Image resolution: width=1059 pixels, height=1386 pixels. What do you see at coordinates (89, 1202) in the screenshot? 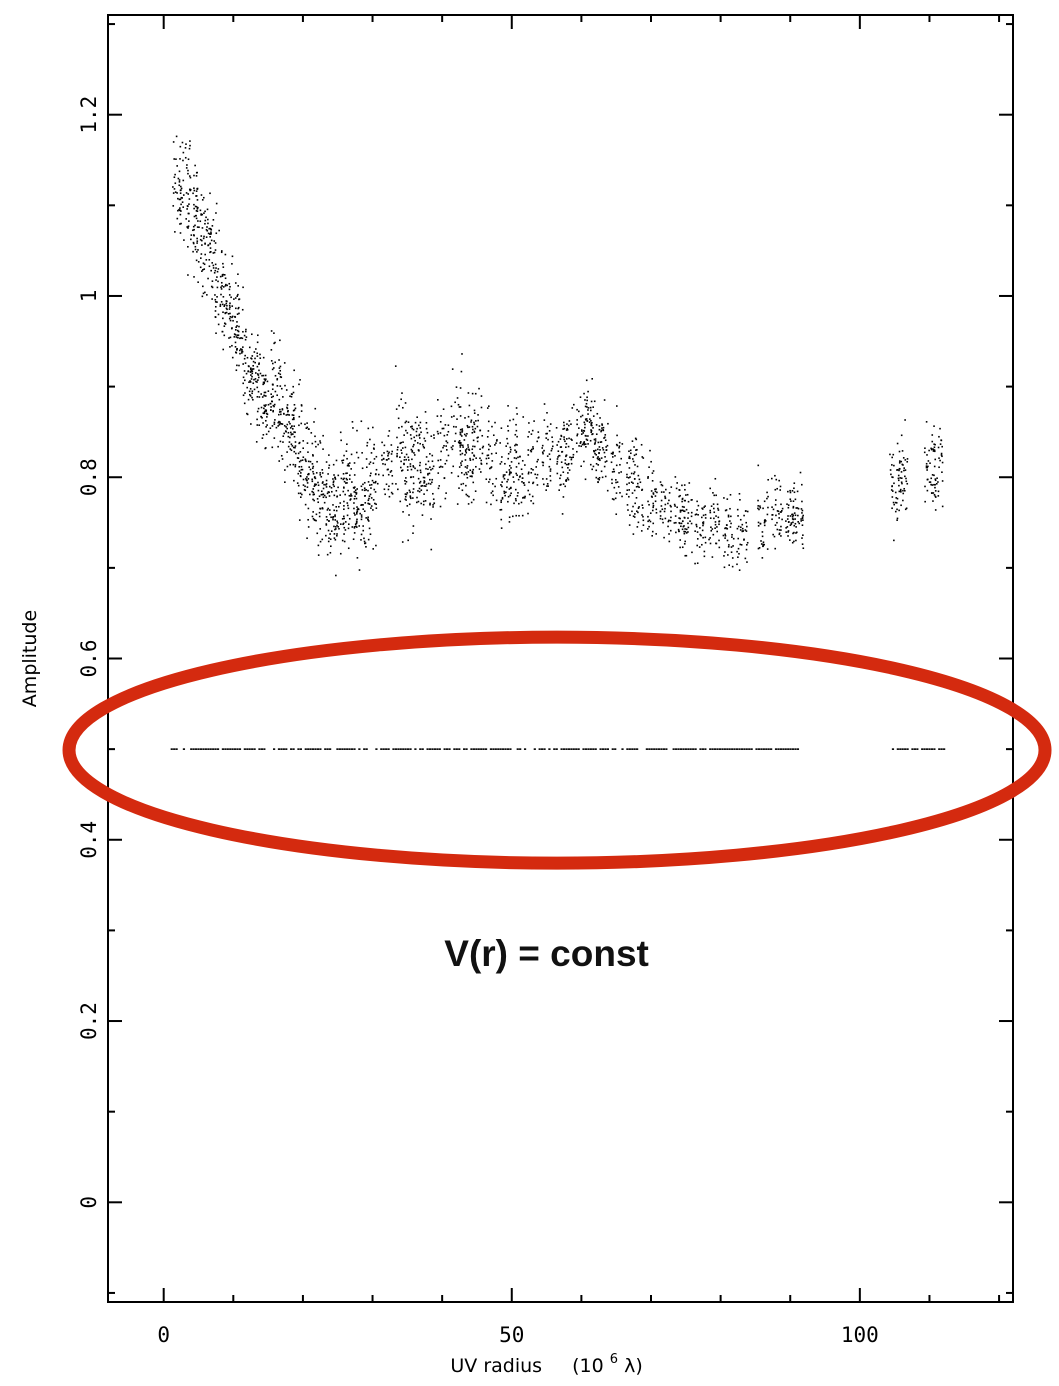
I see `y-tick-label: 0` at bounding box center [89, 1202].